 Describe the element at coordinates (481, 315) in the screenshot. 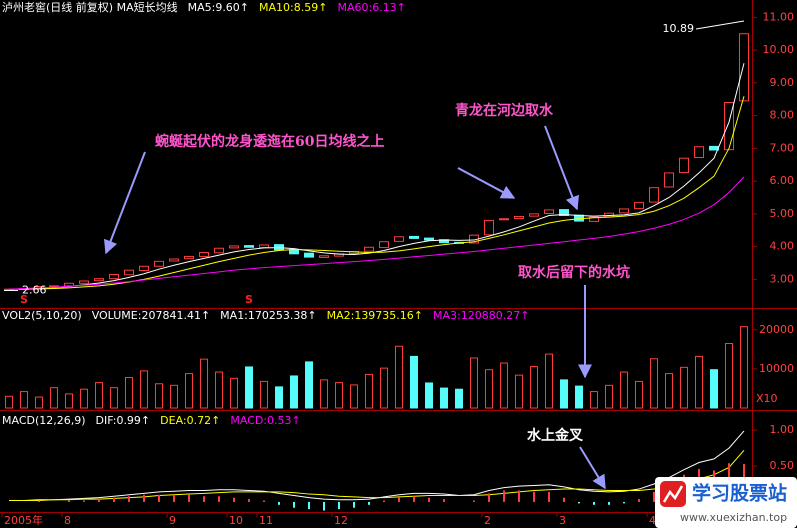

I see `header-label: MA3:120880.27↑` at that location.